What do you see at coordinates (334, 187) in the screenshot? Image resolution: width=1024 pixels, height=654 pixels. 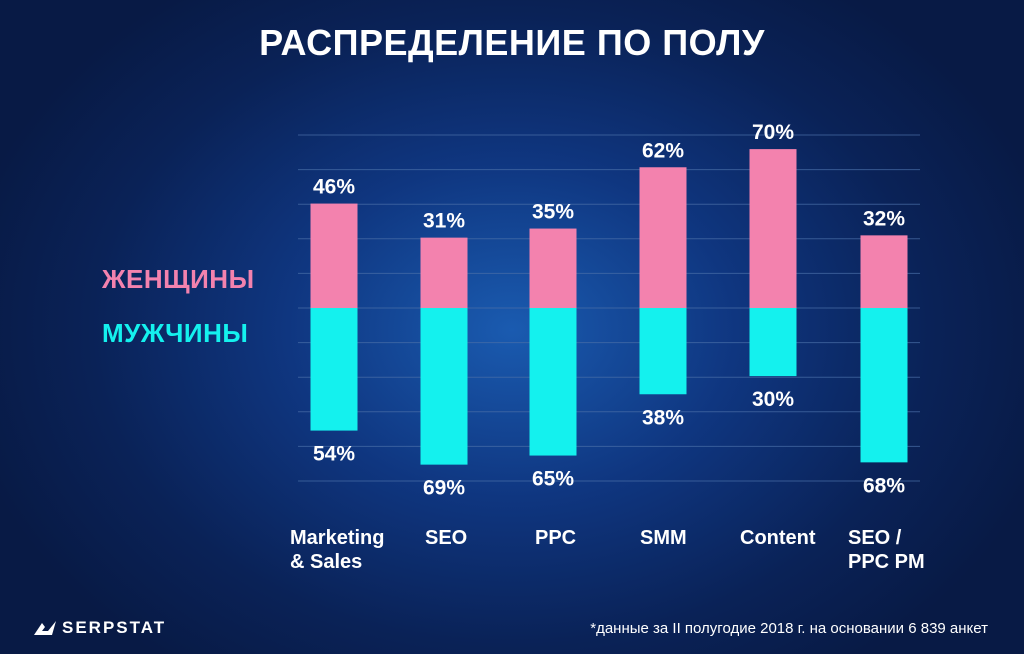 I see `value-label-women-marketing-sales: 46%` at bounding box center [334, 187].